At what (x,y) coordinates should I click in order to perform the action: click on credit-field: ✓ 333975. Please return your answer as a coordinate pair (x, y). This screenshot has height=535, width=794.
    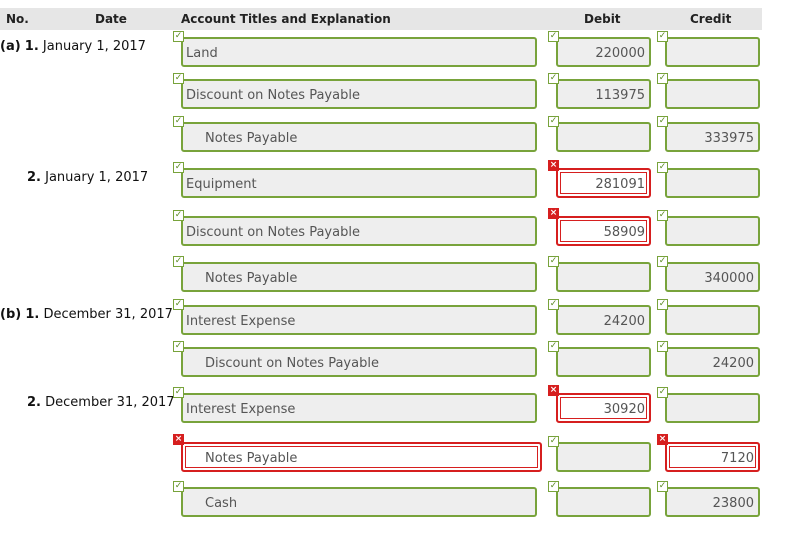
    Looking at the image, I should click on (708, 134).